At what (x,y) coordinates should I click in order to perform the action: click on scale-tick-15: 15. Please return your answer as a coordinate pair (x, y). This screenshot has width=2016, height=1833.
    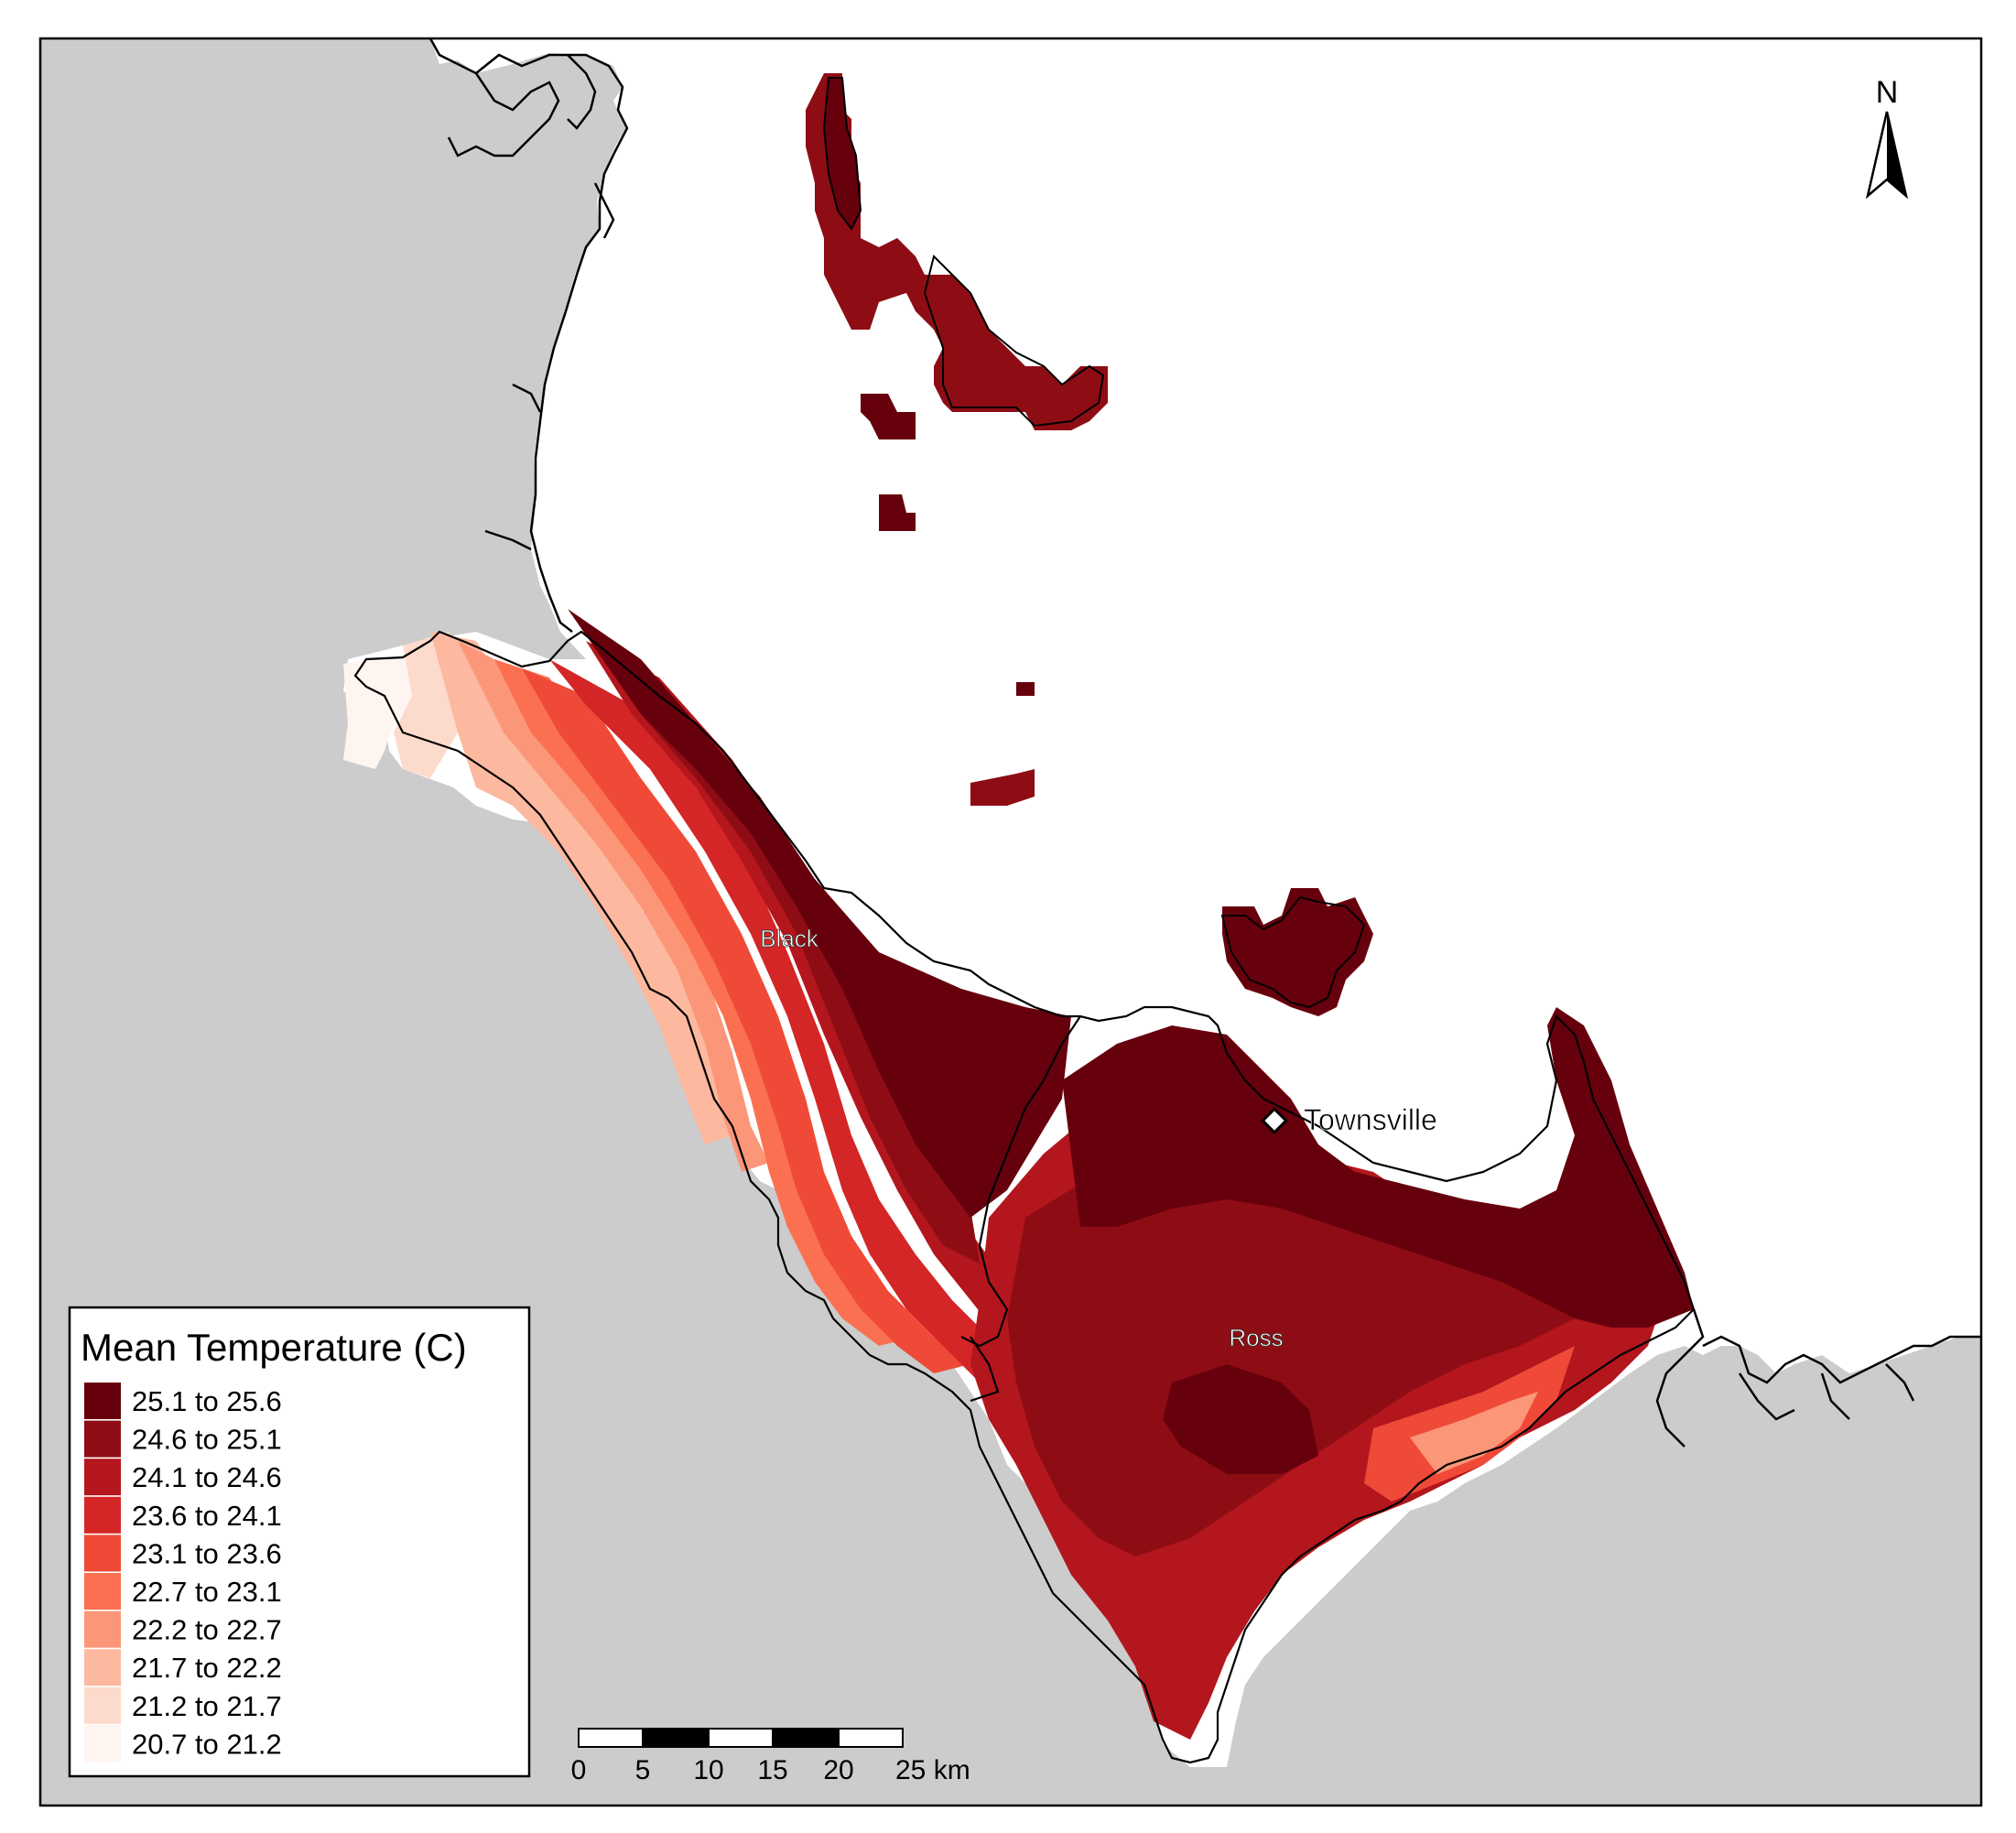
    Looking at the image, I should click on (772, 1770).